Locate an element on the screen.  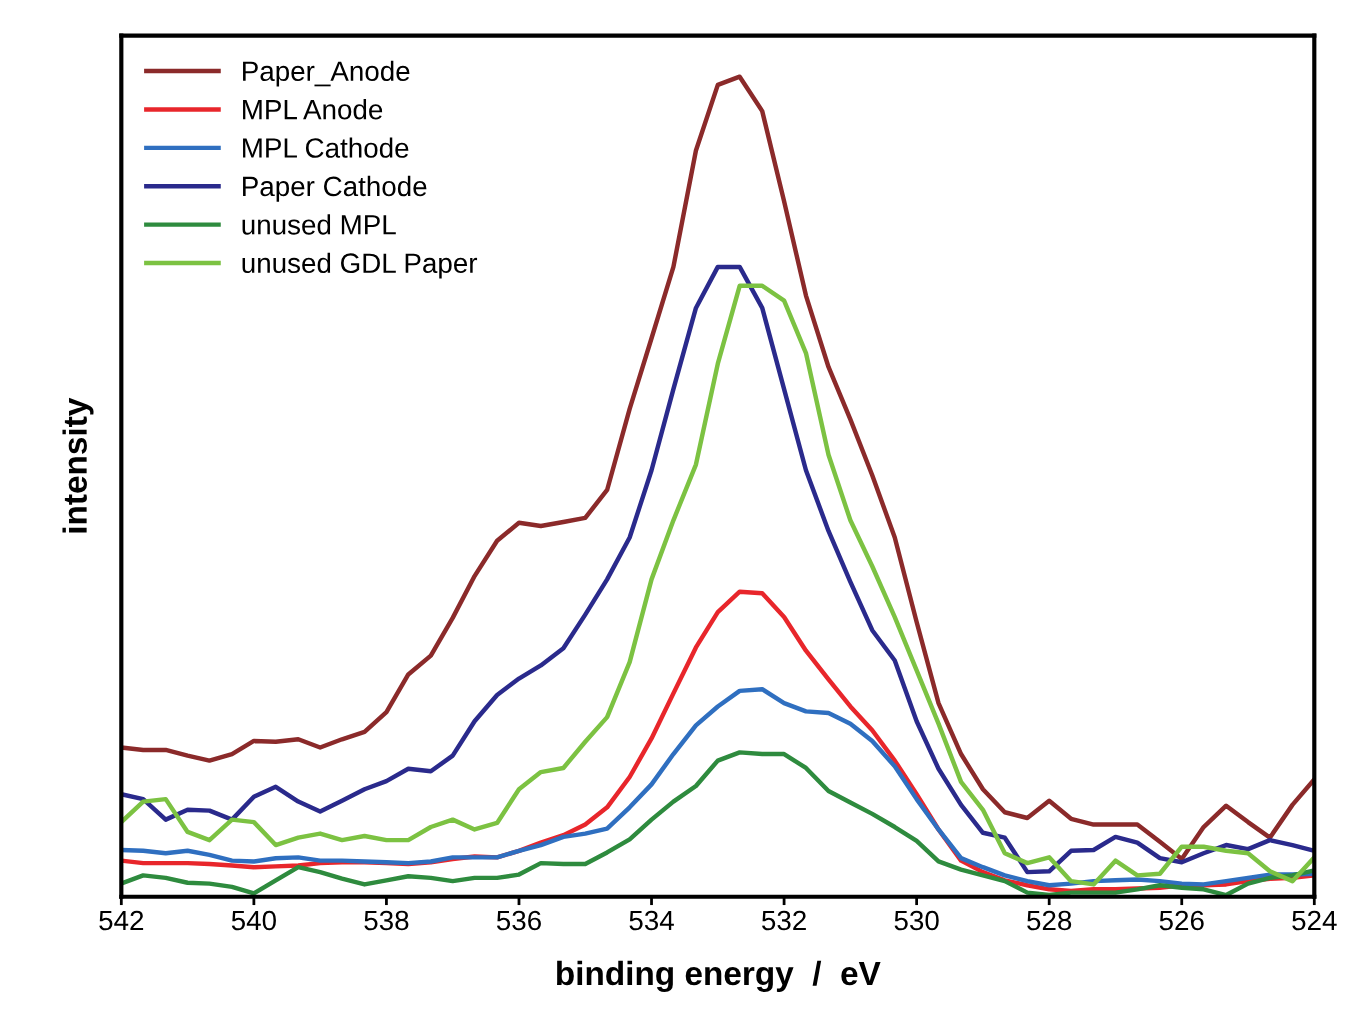
legend-label: unused GDL Paper is located at coordinates (360, 265).